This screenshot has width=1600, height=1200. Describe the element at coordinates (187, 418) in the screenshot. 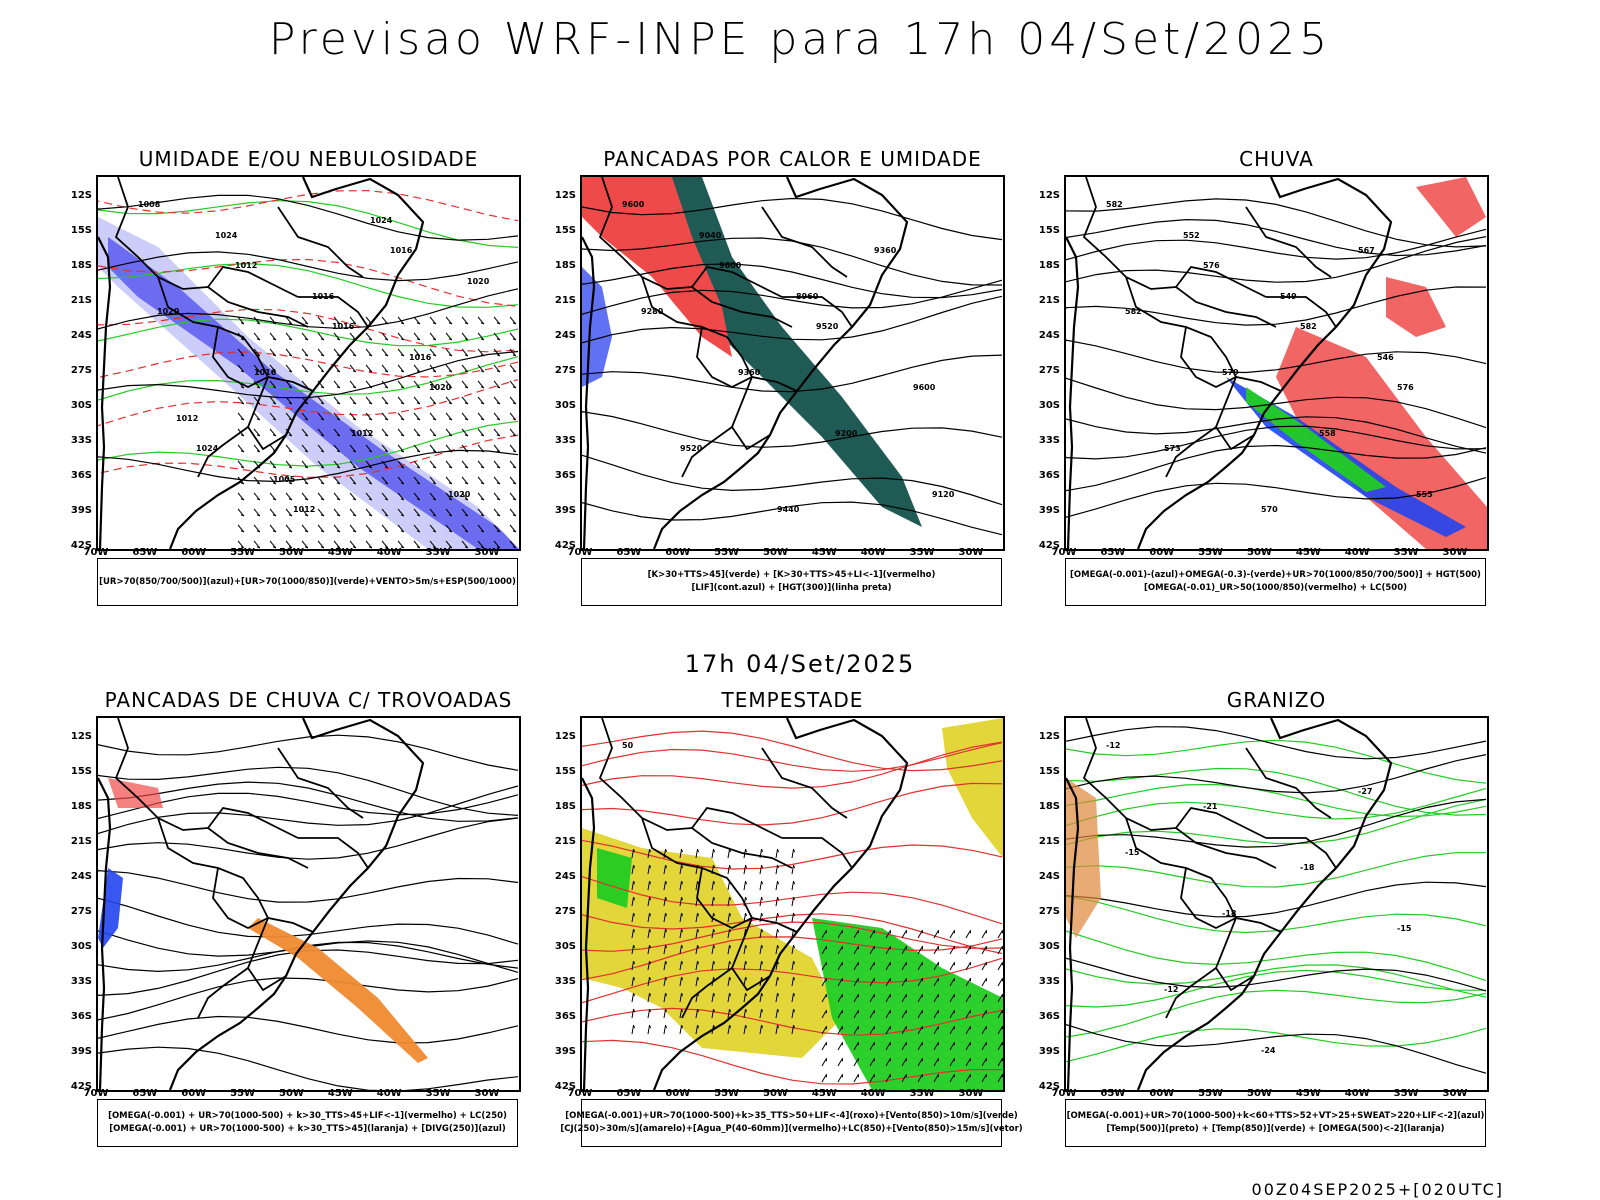

I see `contour-label: 1012` at that location.